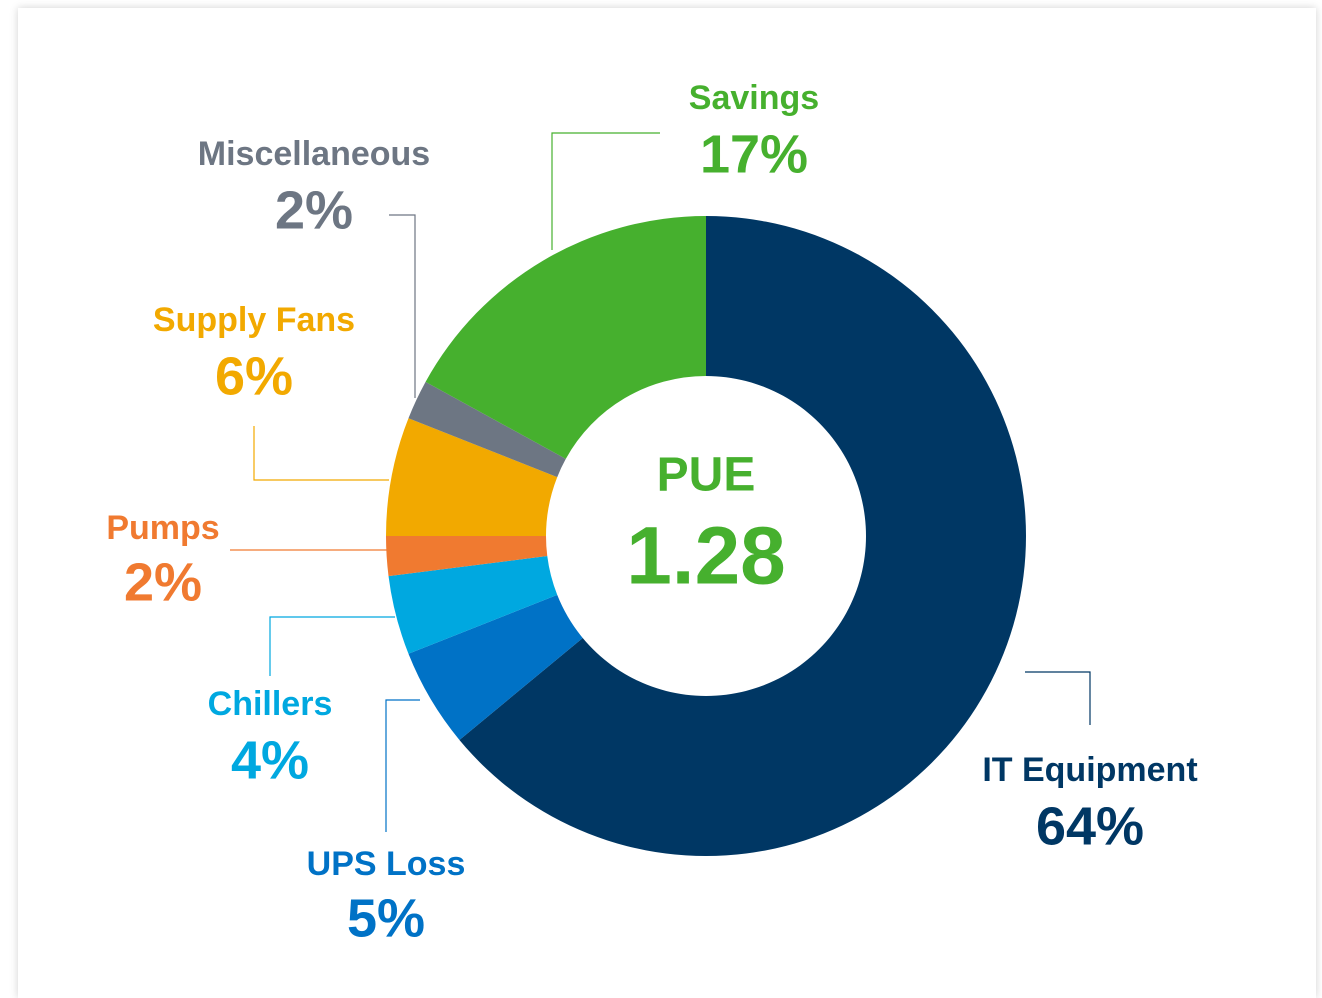 This screenshot has height=998, width=1322. I want to click on segment-name: IT Equipment, so click(1089, 770).